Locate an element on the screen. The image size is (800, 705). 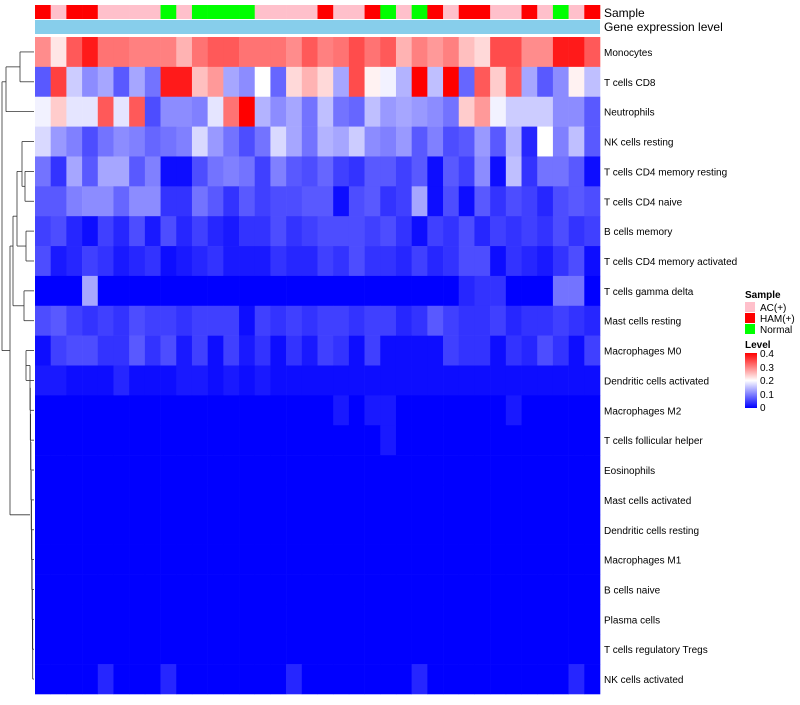
gene-expression-annotation-bar is located at coordinates (317, 27).